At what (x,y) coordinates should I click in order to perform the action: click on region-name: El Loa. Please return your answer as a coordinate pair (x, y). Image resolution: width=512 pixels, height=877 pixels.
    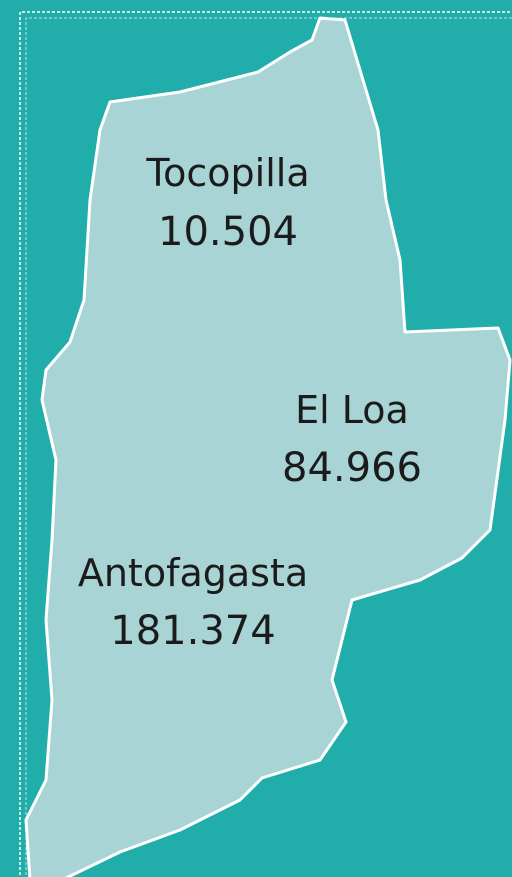
    Looking at the image, I should click on (352, 410).